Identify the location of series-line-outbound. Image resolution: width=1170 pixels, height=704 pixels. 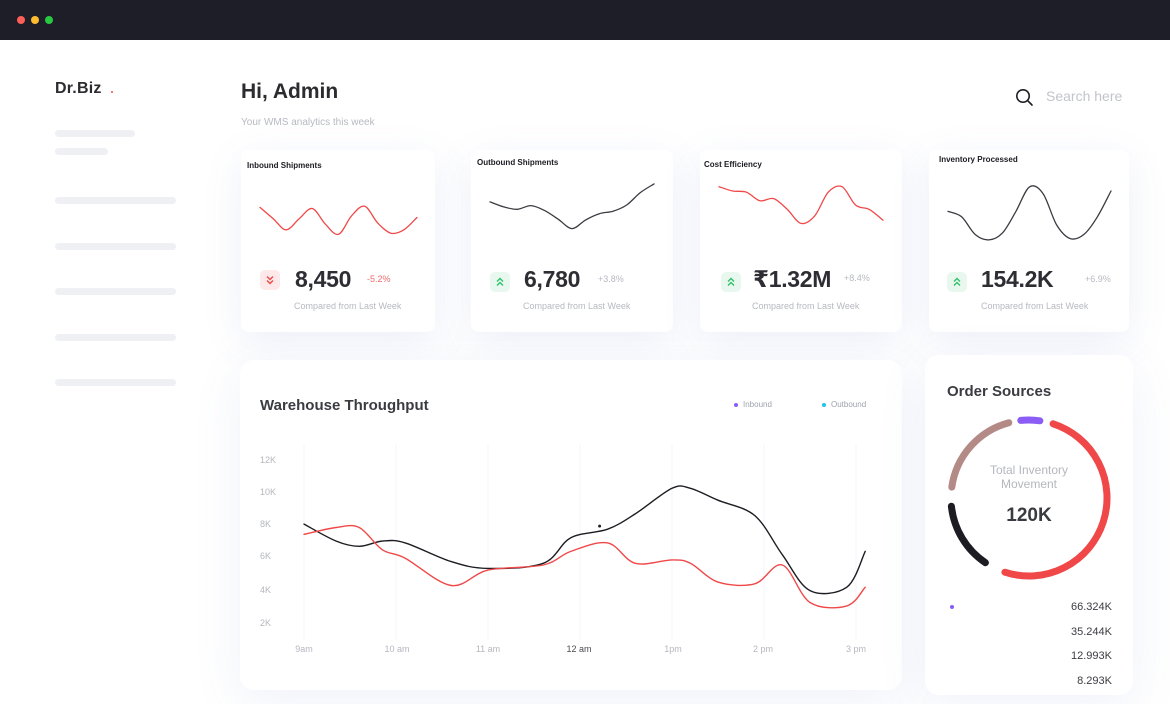
(584, 566).